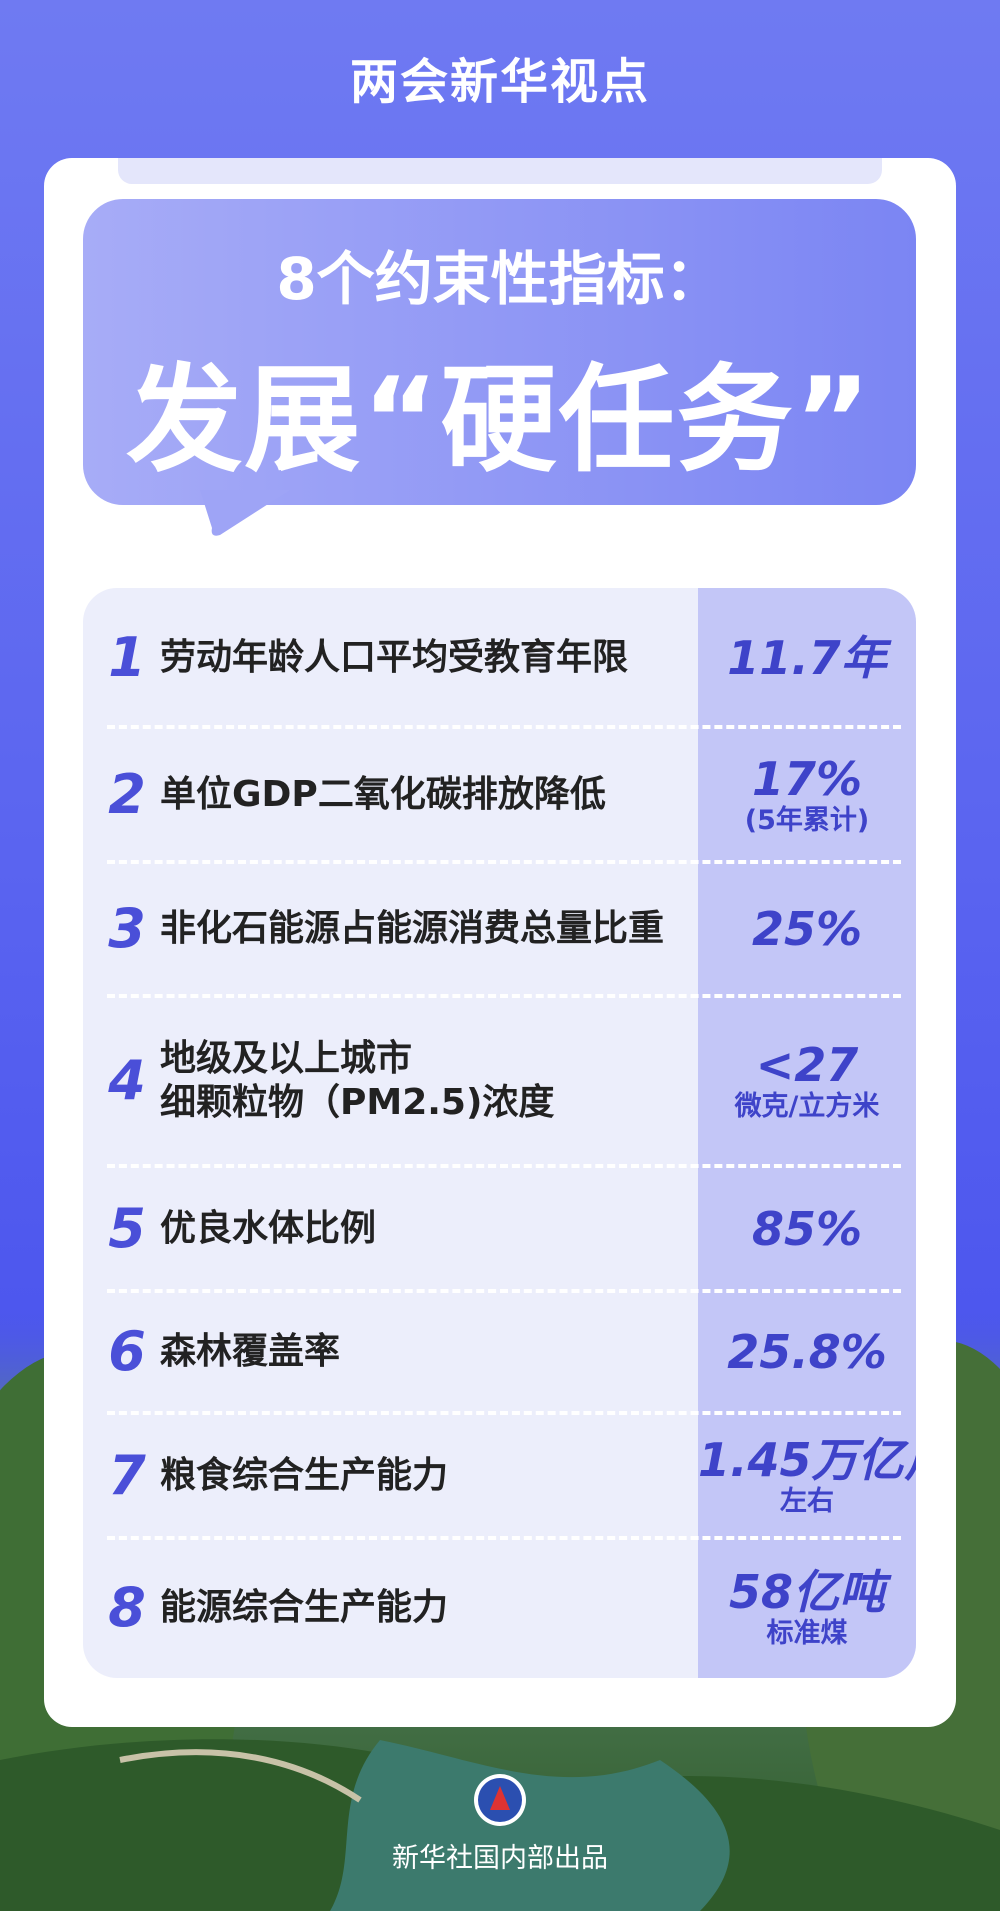  What do you see at coordinates (245, 513) in the screenshot?
I see `banner-tail` at bounding box center [245, 513].